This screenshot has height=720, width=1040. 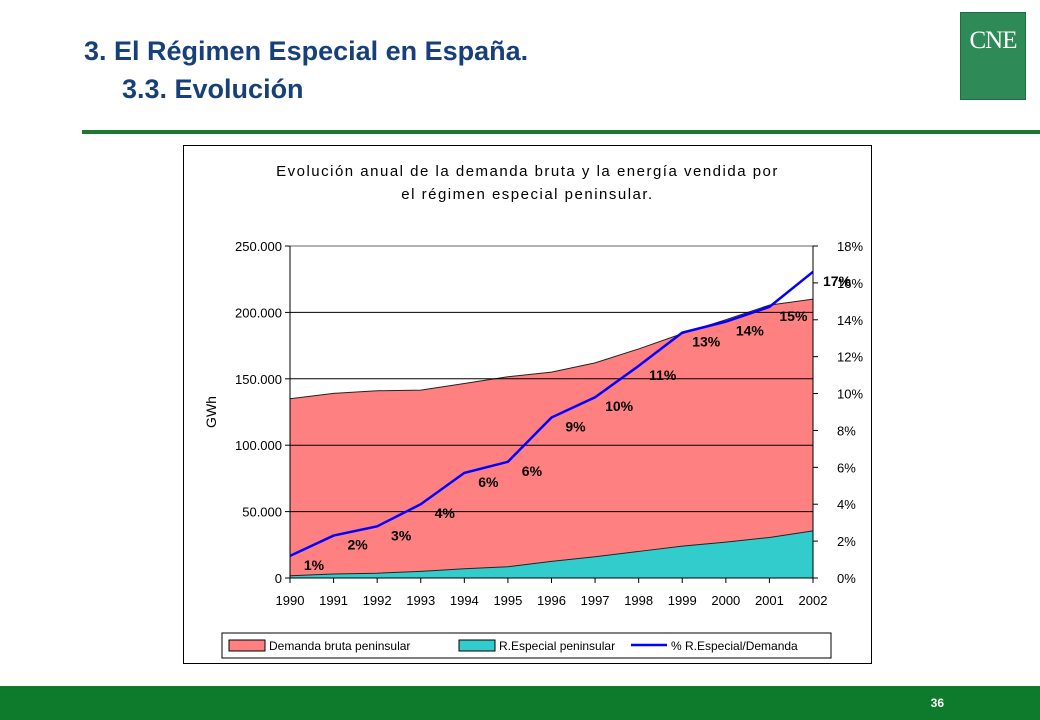 What do you see at coordinates (258, 379) in the screenshot?
I see `y-tick-label: 150.000` at bounding box center [258, 379].